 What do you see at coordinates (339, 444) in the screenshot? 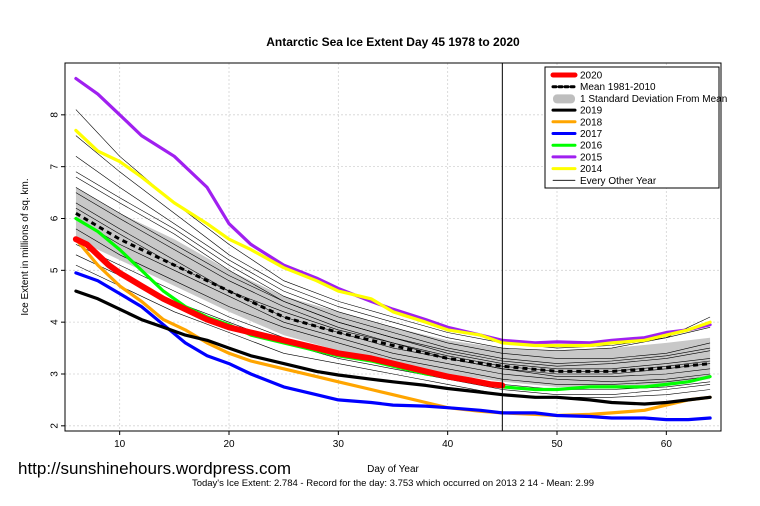
I see `x-tick-label: 30` at bounding box center [339, 444].